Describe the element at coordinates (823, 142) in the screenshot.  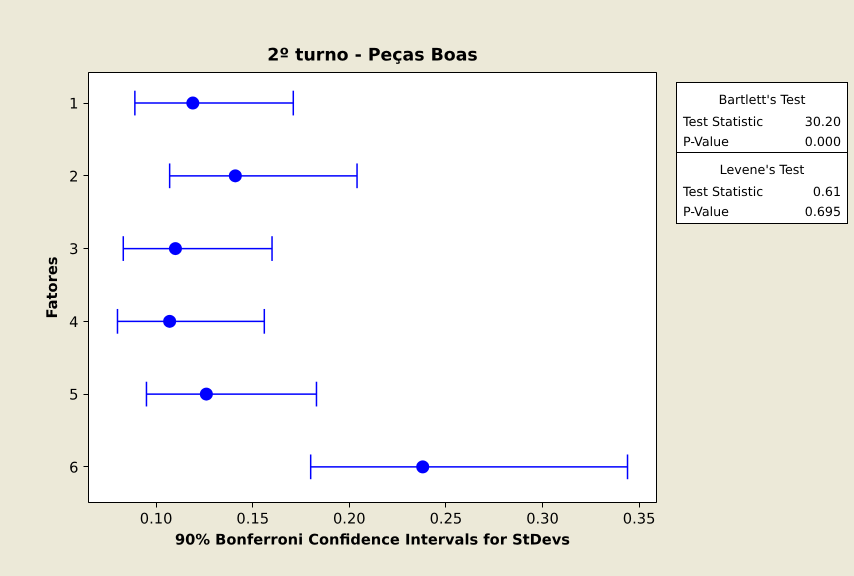
I see `text: 0.000` at that location.